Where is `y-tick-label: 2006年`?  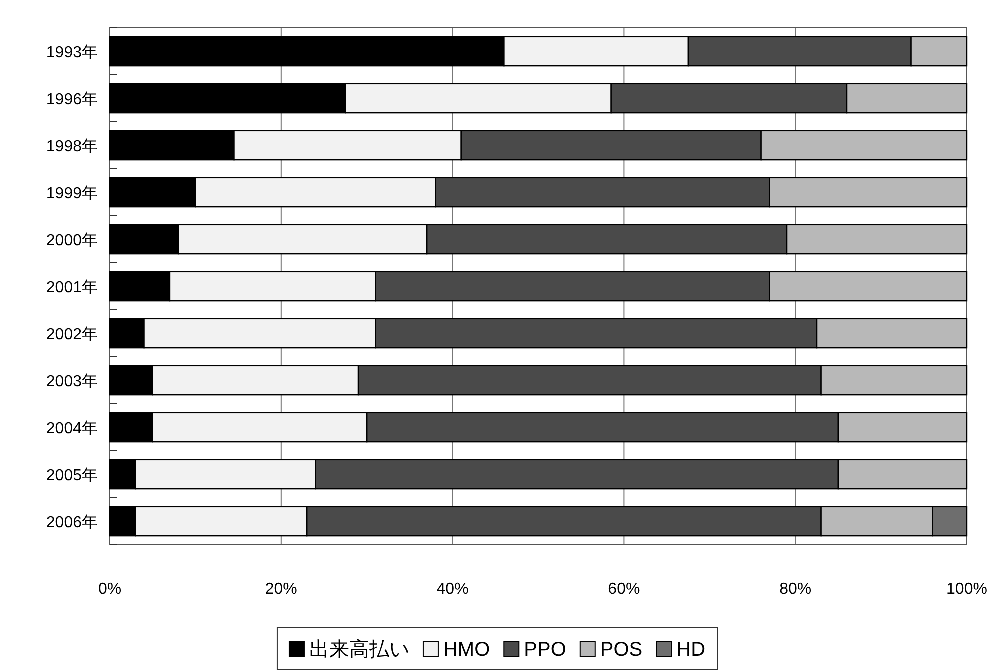 y-tick-label: 2006年 is located at coordinates (72, 523).